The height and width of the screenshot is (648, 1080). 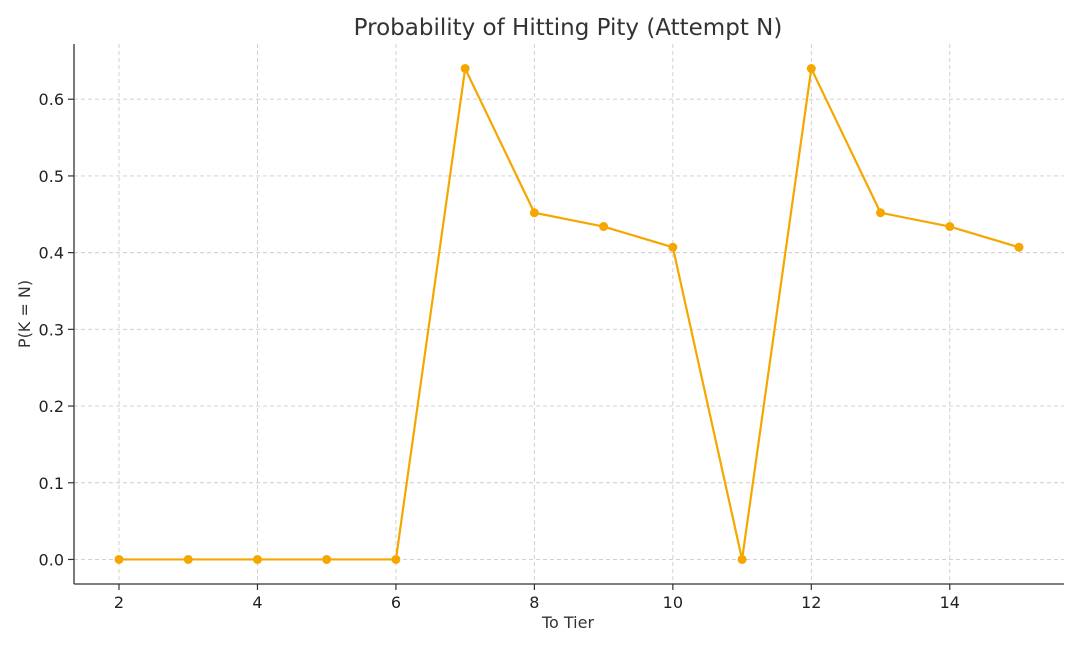 What do you see at coordinates (51, 176) in the screenshot?
I see `y-tick-label: 0.5` at bounding box center [51, 176].